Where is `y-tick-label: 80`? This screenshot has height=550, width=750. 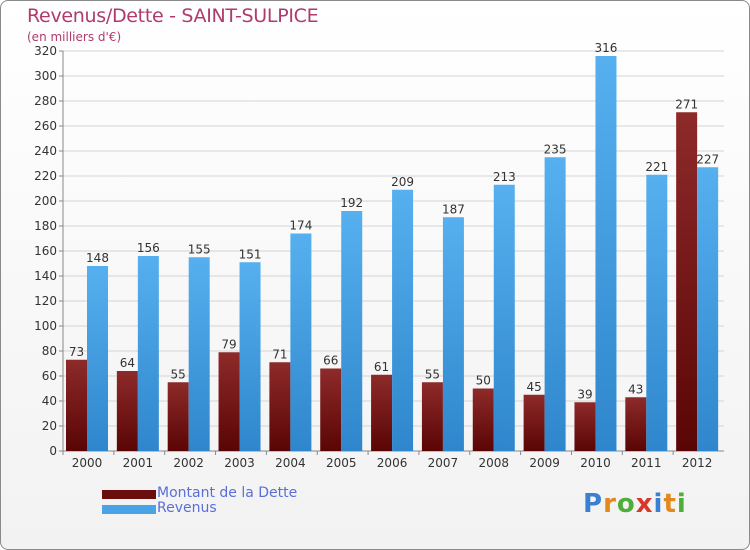
y-tick-label: 80 is located at coordinates (49, 351).